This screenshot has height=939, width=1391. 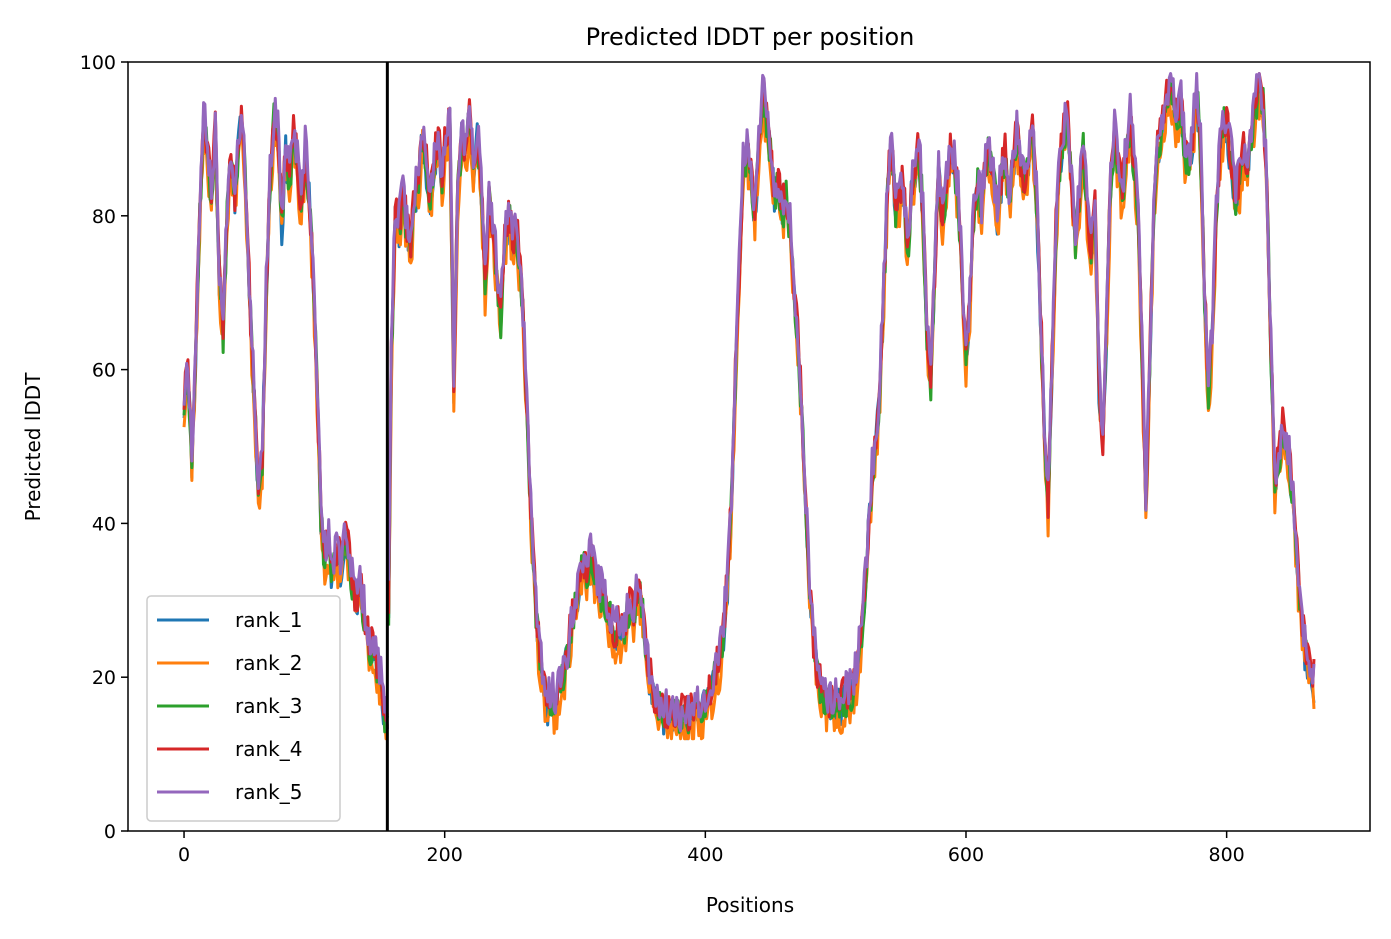 I want to click on legend-label: rank_4, so click(x=268, y=749).